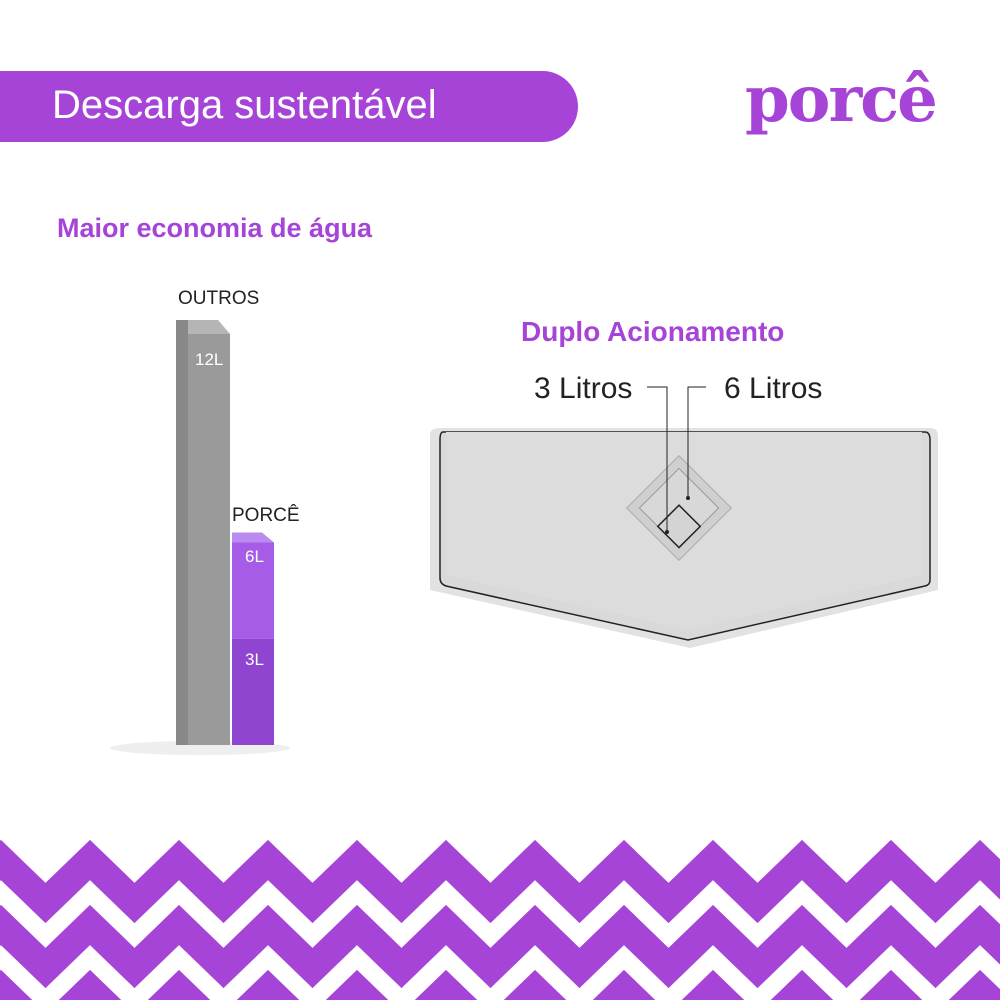 This screenshot has width=1000, height=1000. Describe the element at coordinates (254, 659) in the screenshot. I see `value-label-porce-3: 3L` at that location.